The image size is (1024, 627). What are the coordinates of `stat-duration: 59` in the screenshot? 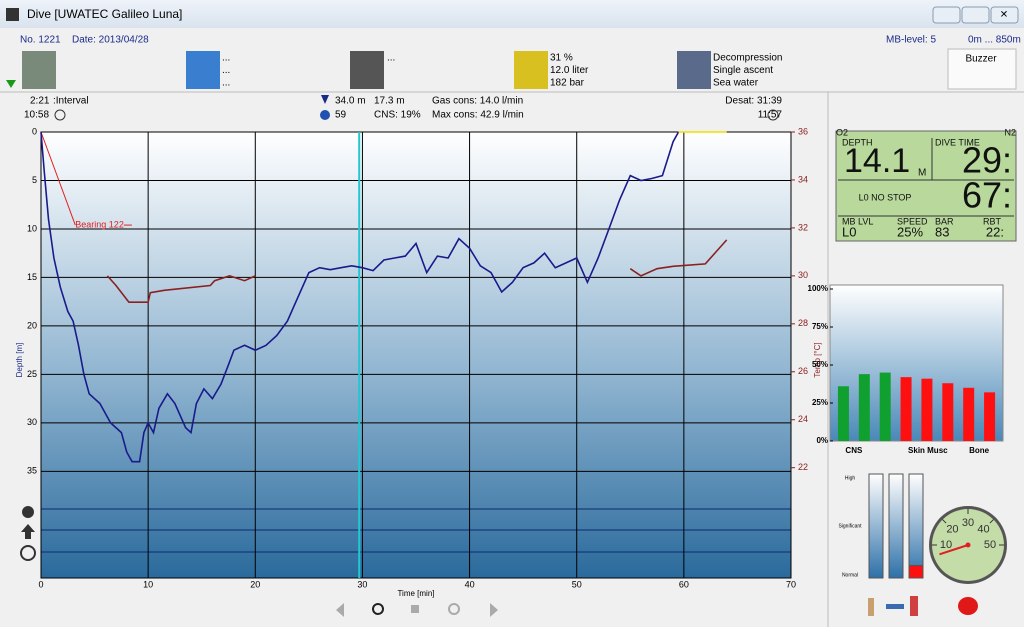 It's located at (341, 115).